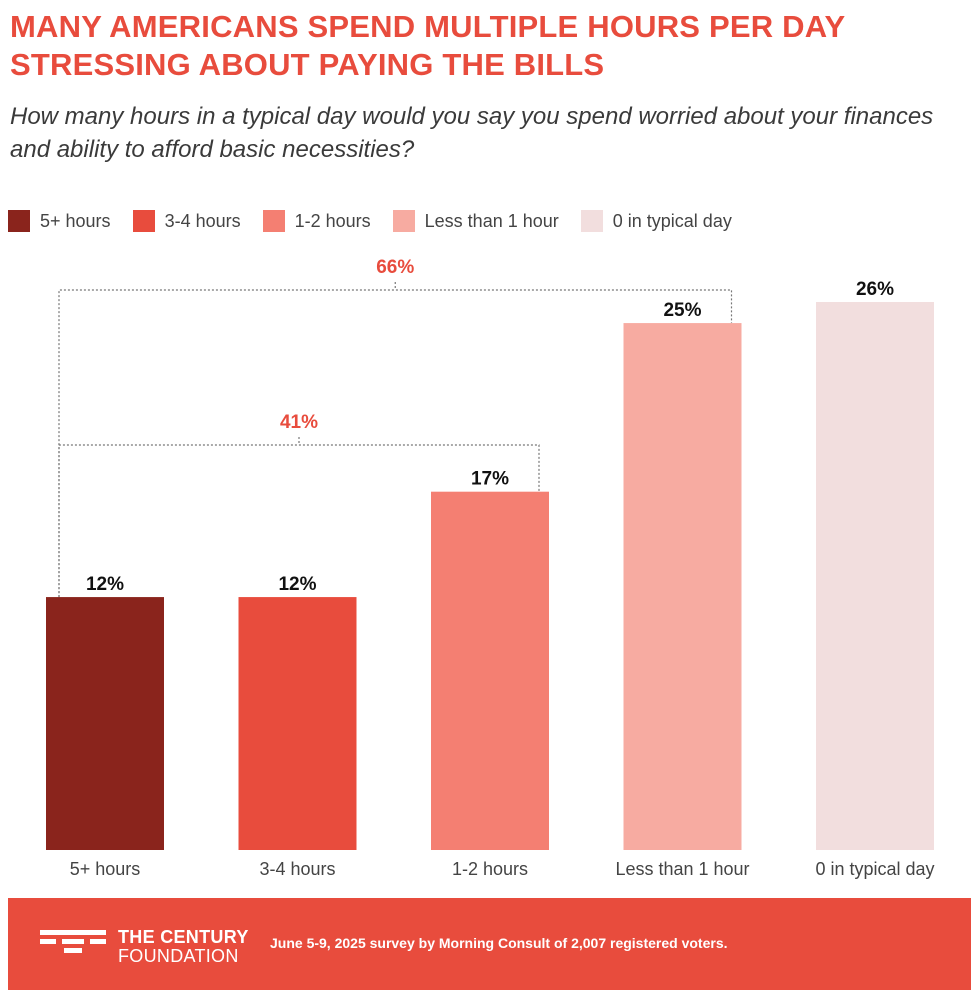 The height and width of the screenshot is (1000, 979). I want to click on legend-label: 3-4 hours, so click(202, 220).